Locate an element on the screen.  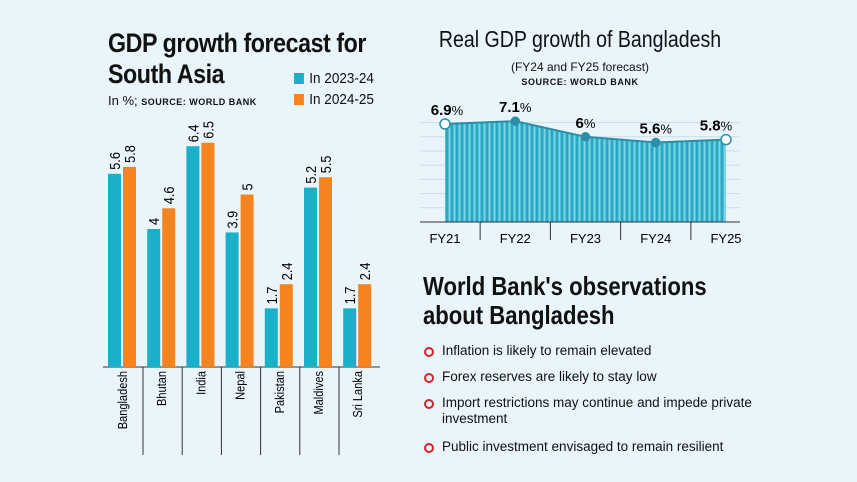
category-label: FY22 is located at coordinates (515, 238).